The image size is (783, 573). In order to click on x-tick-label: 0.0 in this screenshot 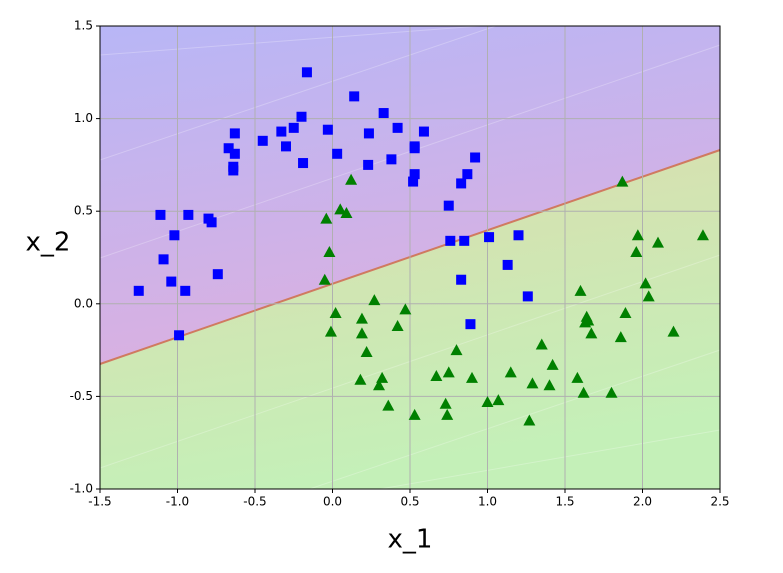, I will do `click(332, 502)`.